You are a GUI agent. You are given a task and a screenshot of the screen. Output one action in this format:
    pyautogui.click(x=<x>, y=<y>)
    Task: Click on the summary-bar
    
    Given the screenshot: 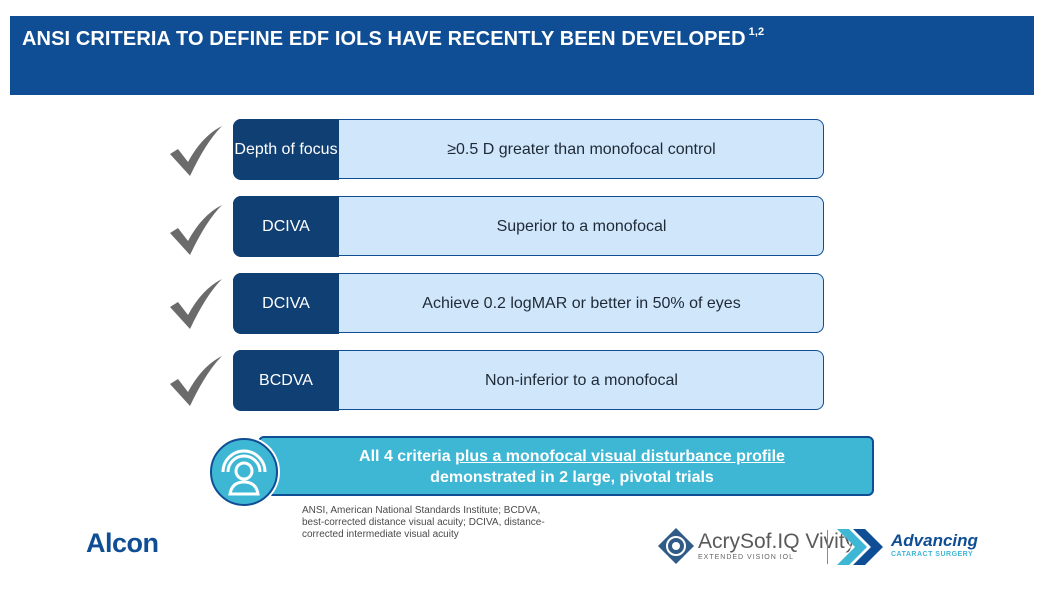 What is the action you would take?
    pyautogui.click(x=566, y=466)
    